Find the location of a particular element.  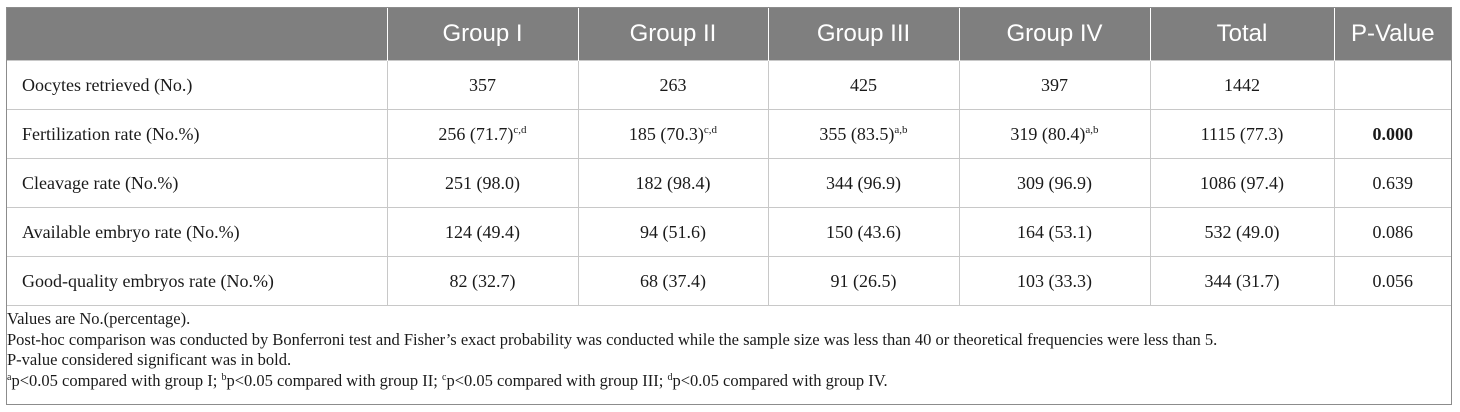

table-cell: 1115 (77.3) is located at coordinates (1242, 134).